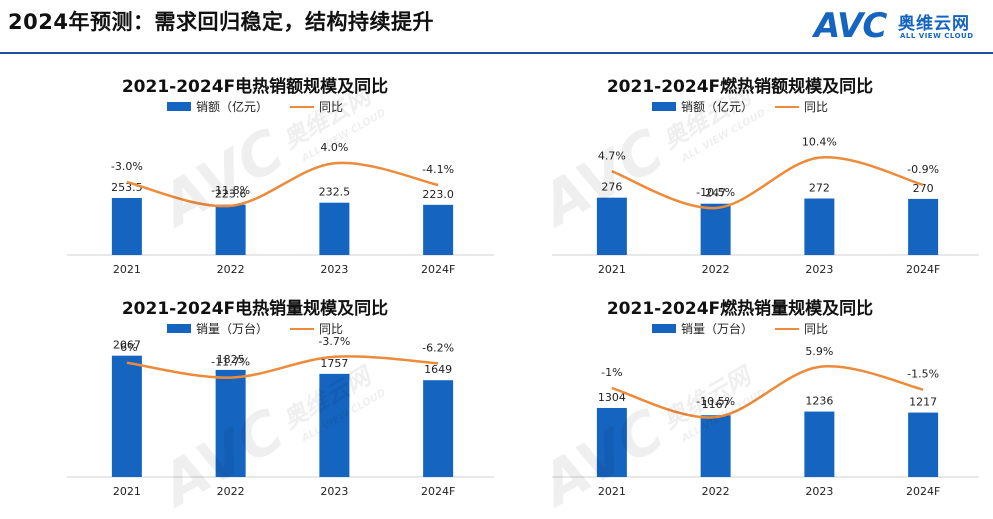 The image size is (993, 519). What do you see at coordinates (740, 309) in the screenshot?
I see `chart-title: 2021-2024F燃热销量规模及同比` at bounding box center [740, 309].